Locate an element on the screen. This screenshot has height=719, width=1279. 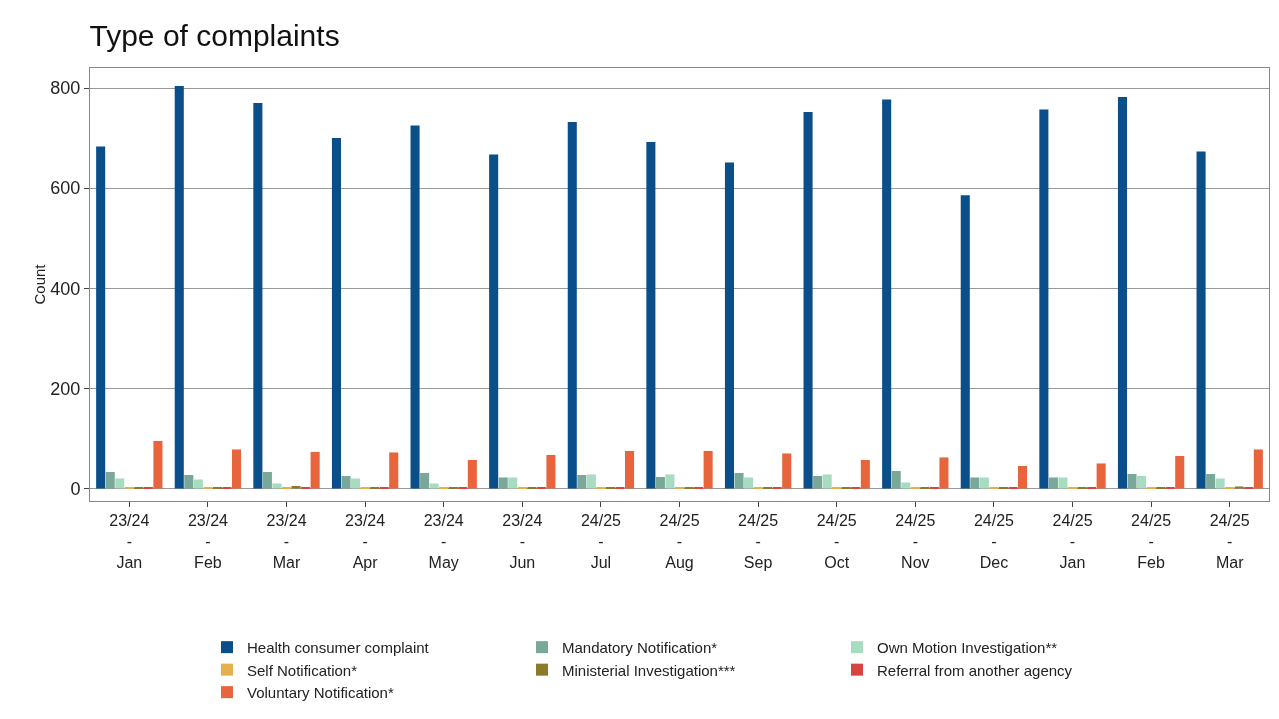
y-tick-label: 0 is located at coordinates (75, 488).